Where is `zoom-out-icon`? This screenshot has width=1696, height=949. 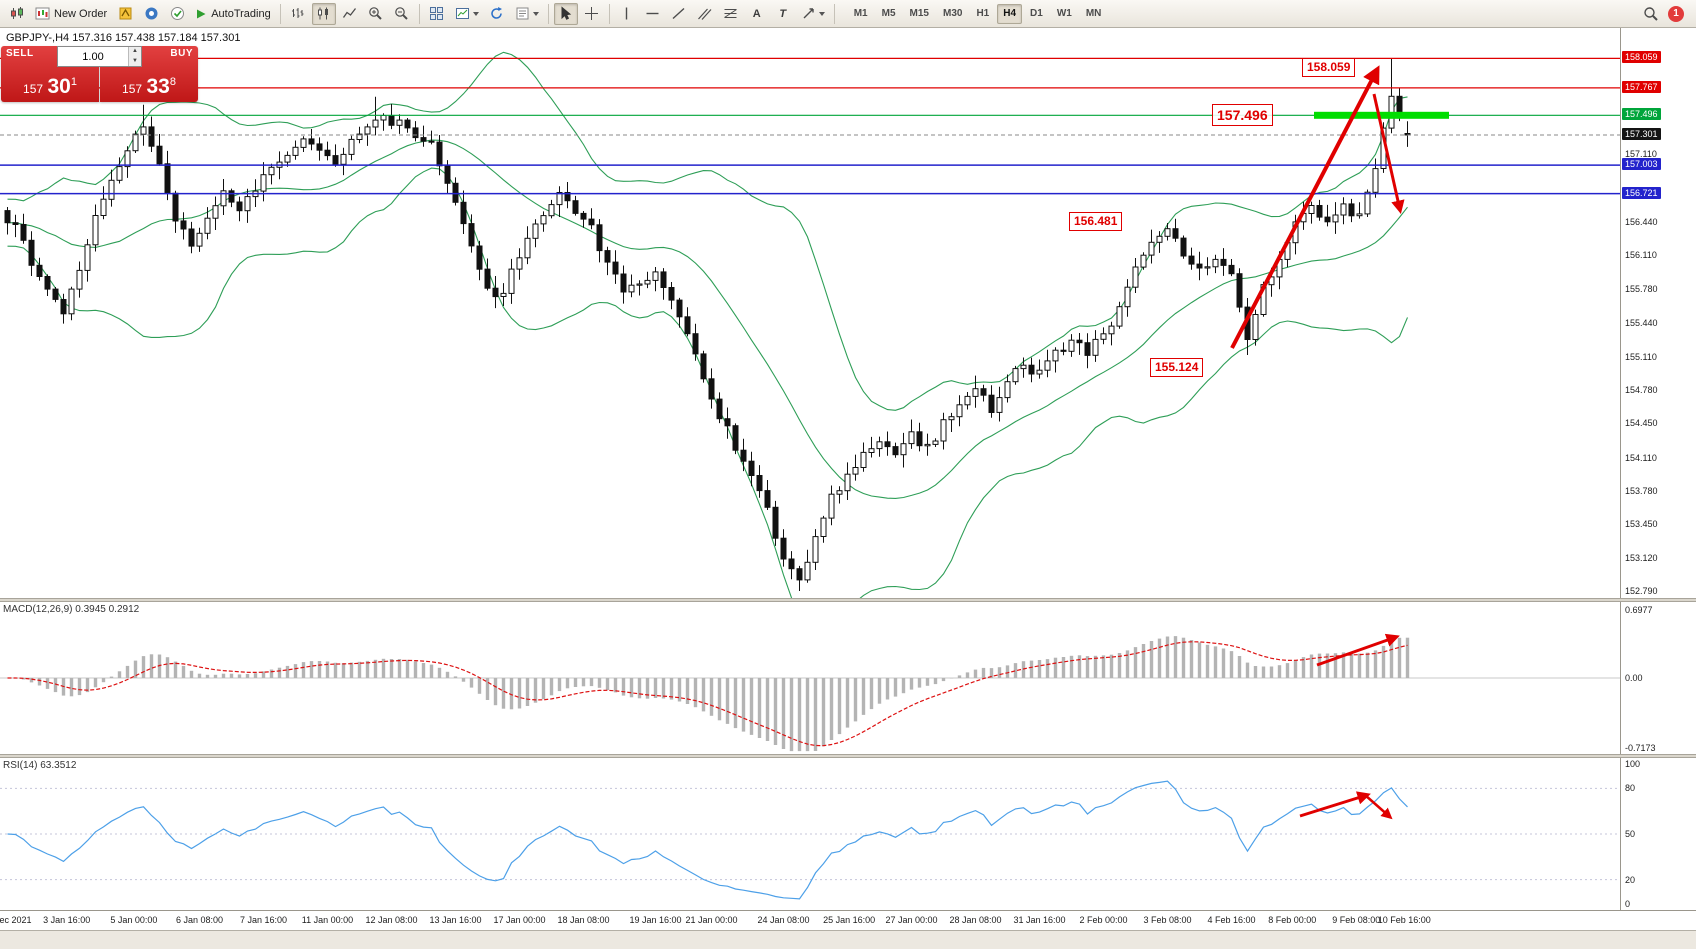
zoom-out-icon is located at coordinates (401, 13).